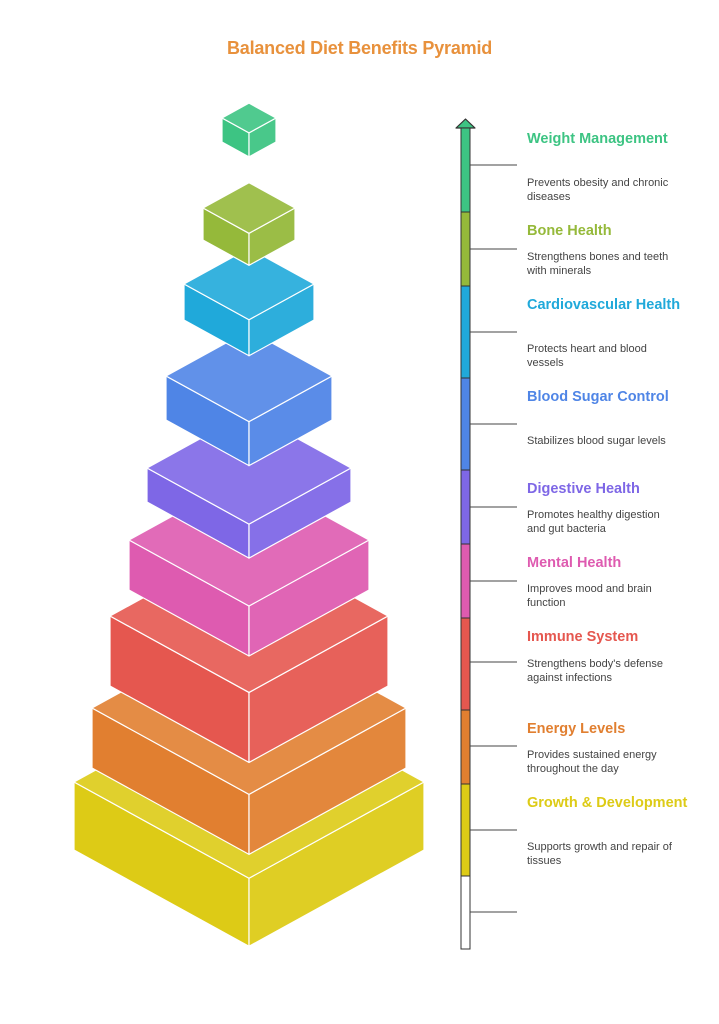  What do you see at coordinates (598, 397) in the screenshot?
I see `label-blood-title: Blood Sugar Control` at bounding box center [598, 397].